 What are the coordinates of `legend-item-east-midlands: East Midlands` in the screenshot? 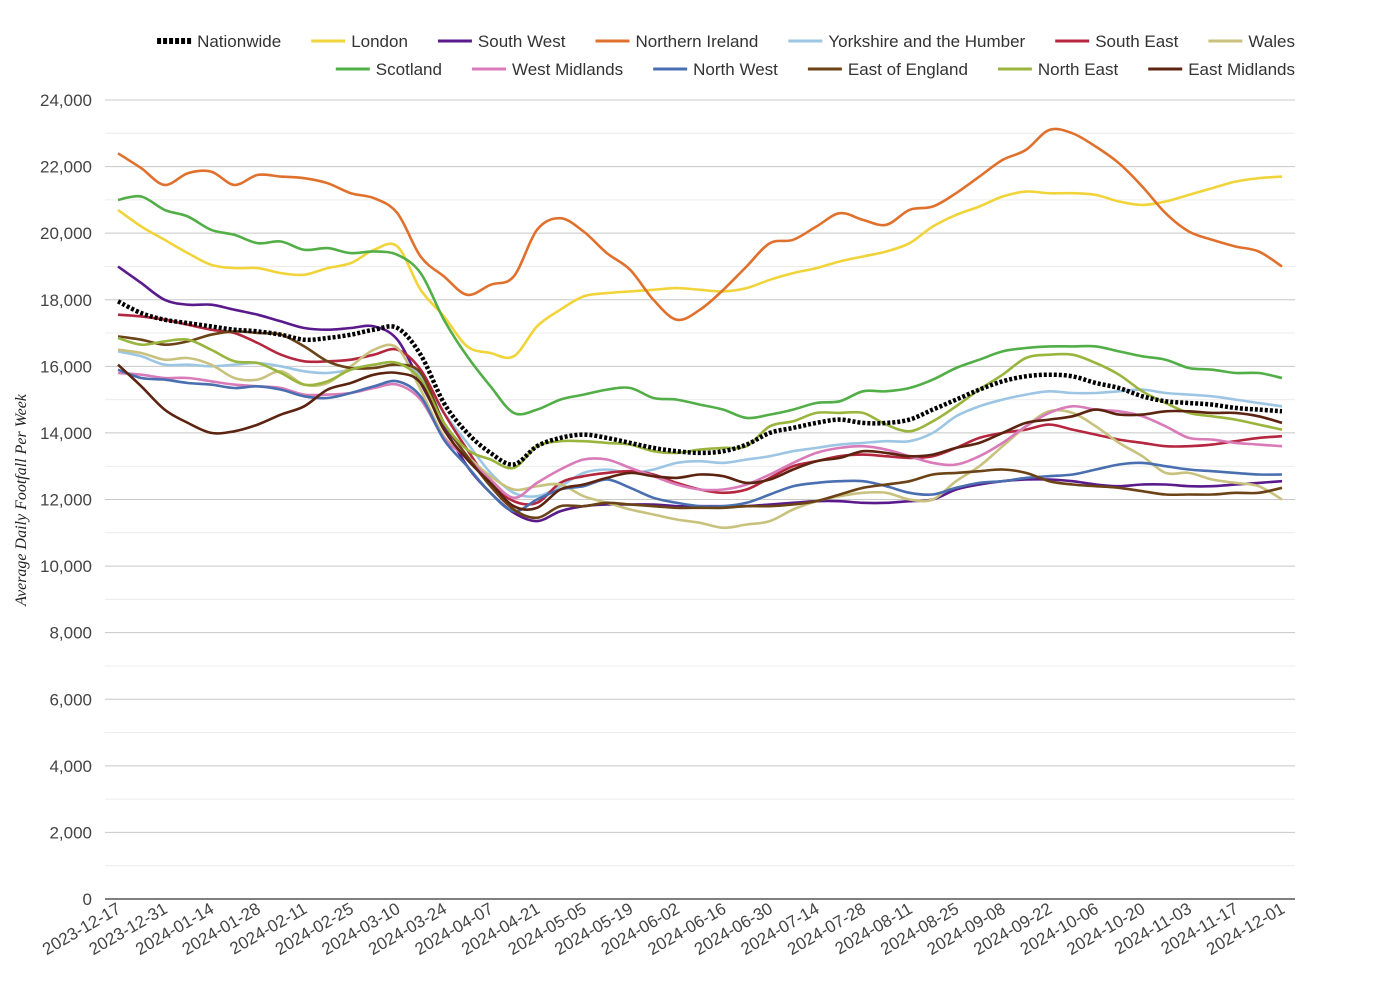 It's located at (1221, 69).